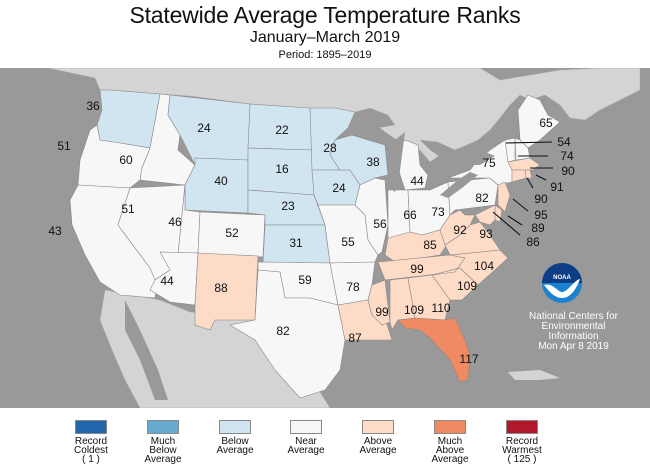  I want to click on rank-label-pa: 82, so click(482, 198).